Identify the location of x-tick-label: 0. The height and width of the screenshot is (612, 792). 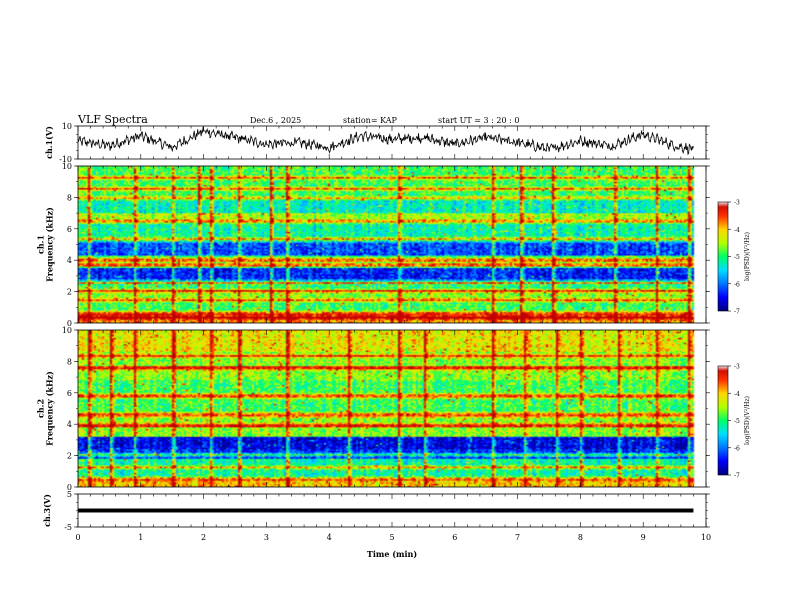
(77, 537).